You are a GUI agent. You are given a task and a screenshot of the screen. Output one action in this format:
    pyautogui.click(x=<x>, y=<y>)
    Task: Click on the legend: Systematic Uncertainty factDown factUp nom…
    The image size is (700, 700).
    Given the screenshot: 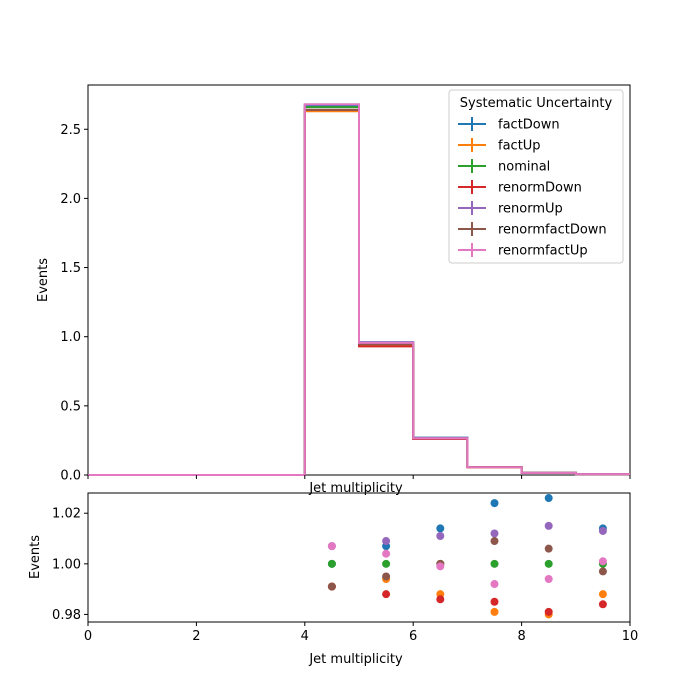 What is the action you would take?
    pyautogui.click(x=536, y=176)
    